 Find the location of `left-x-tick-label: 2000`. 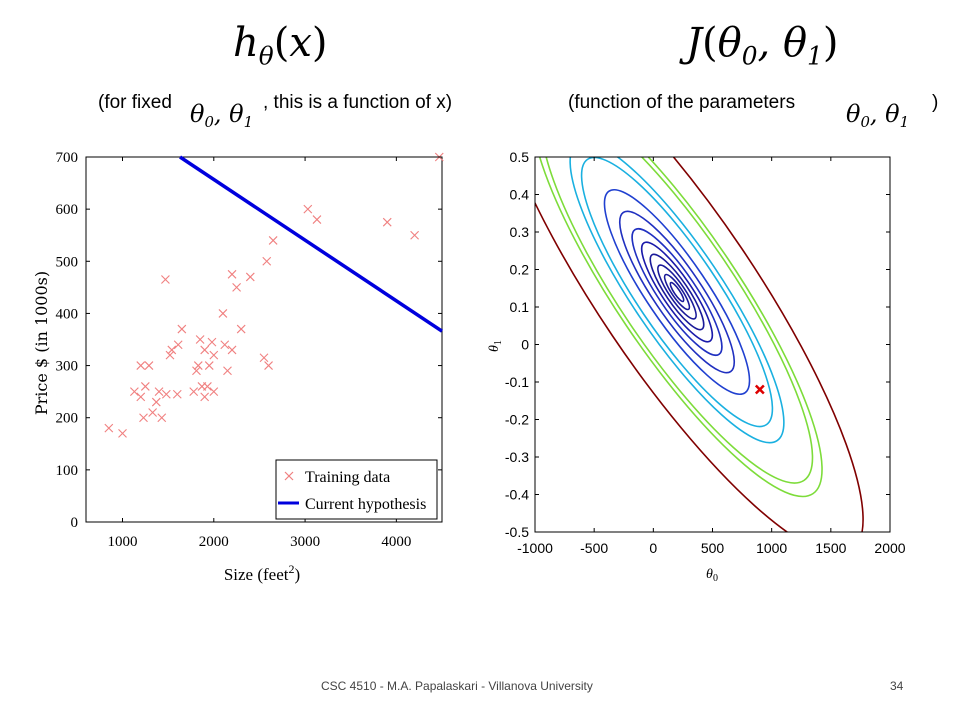

left-x-tick-label: 2000 is located at coordinates (214, 542).